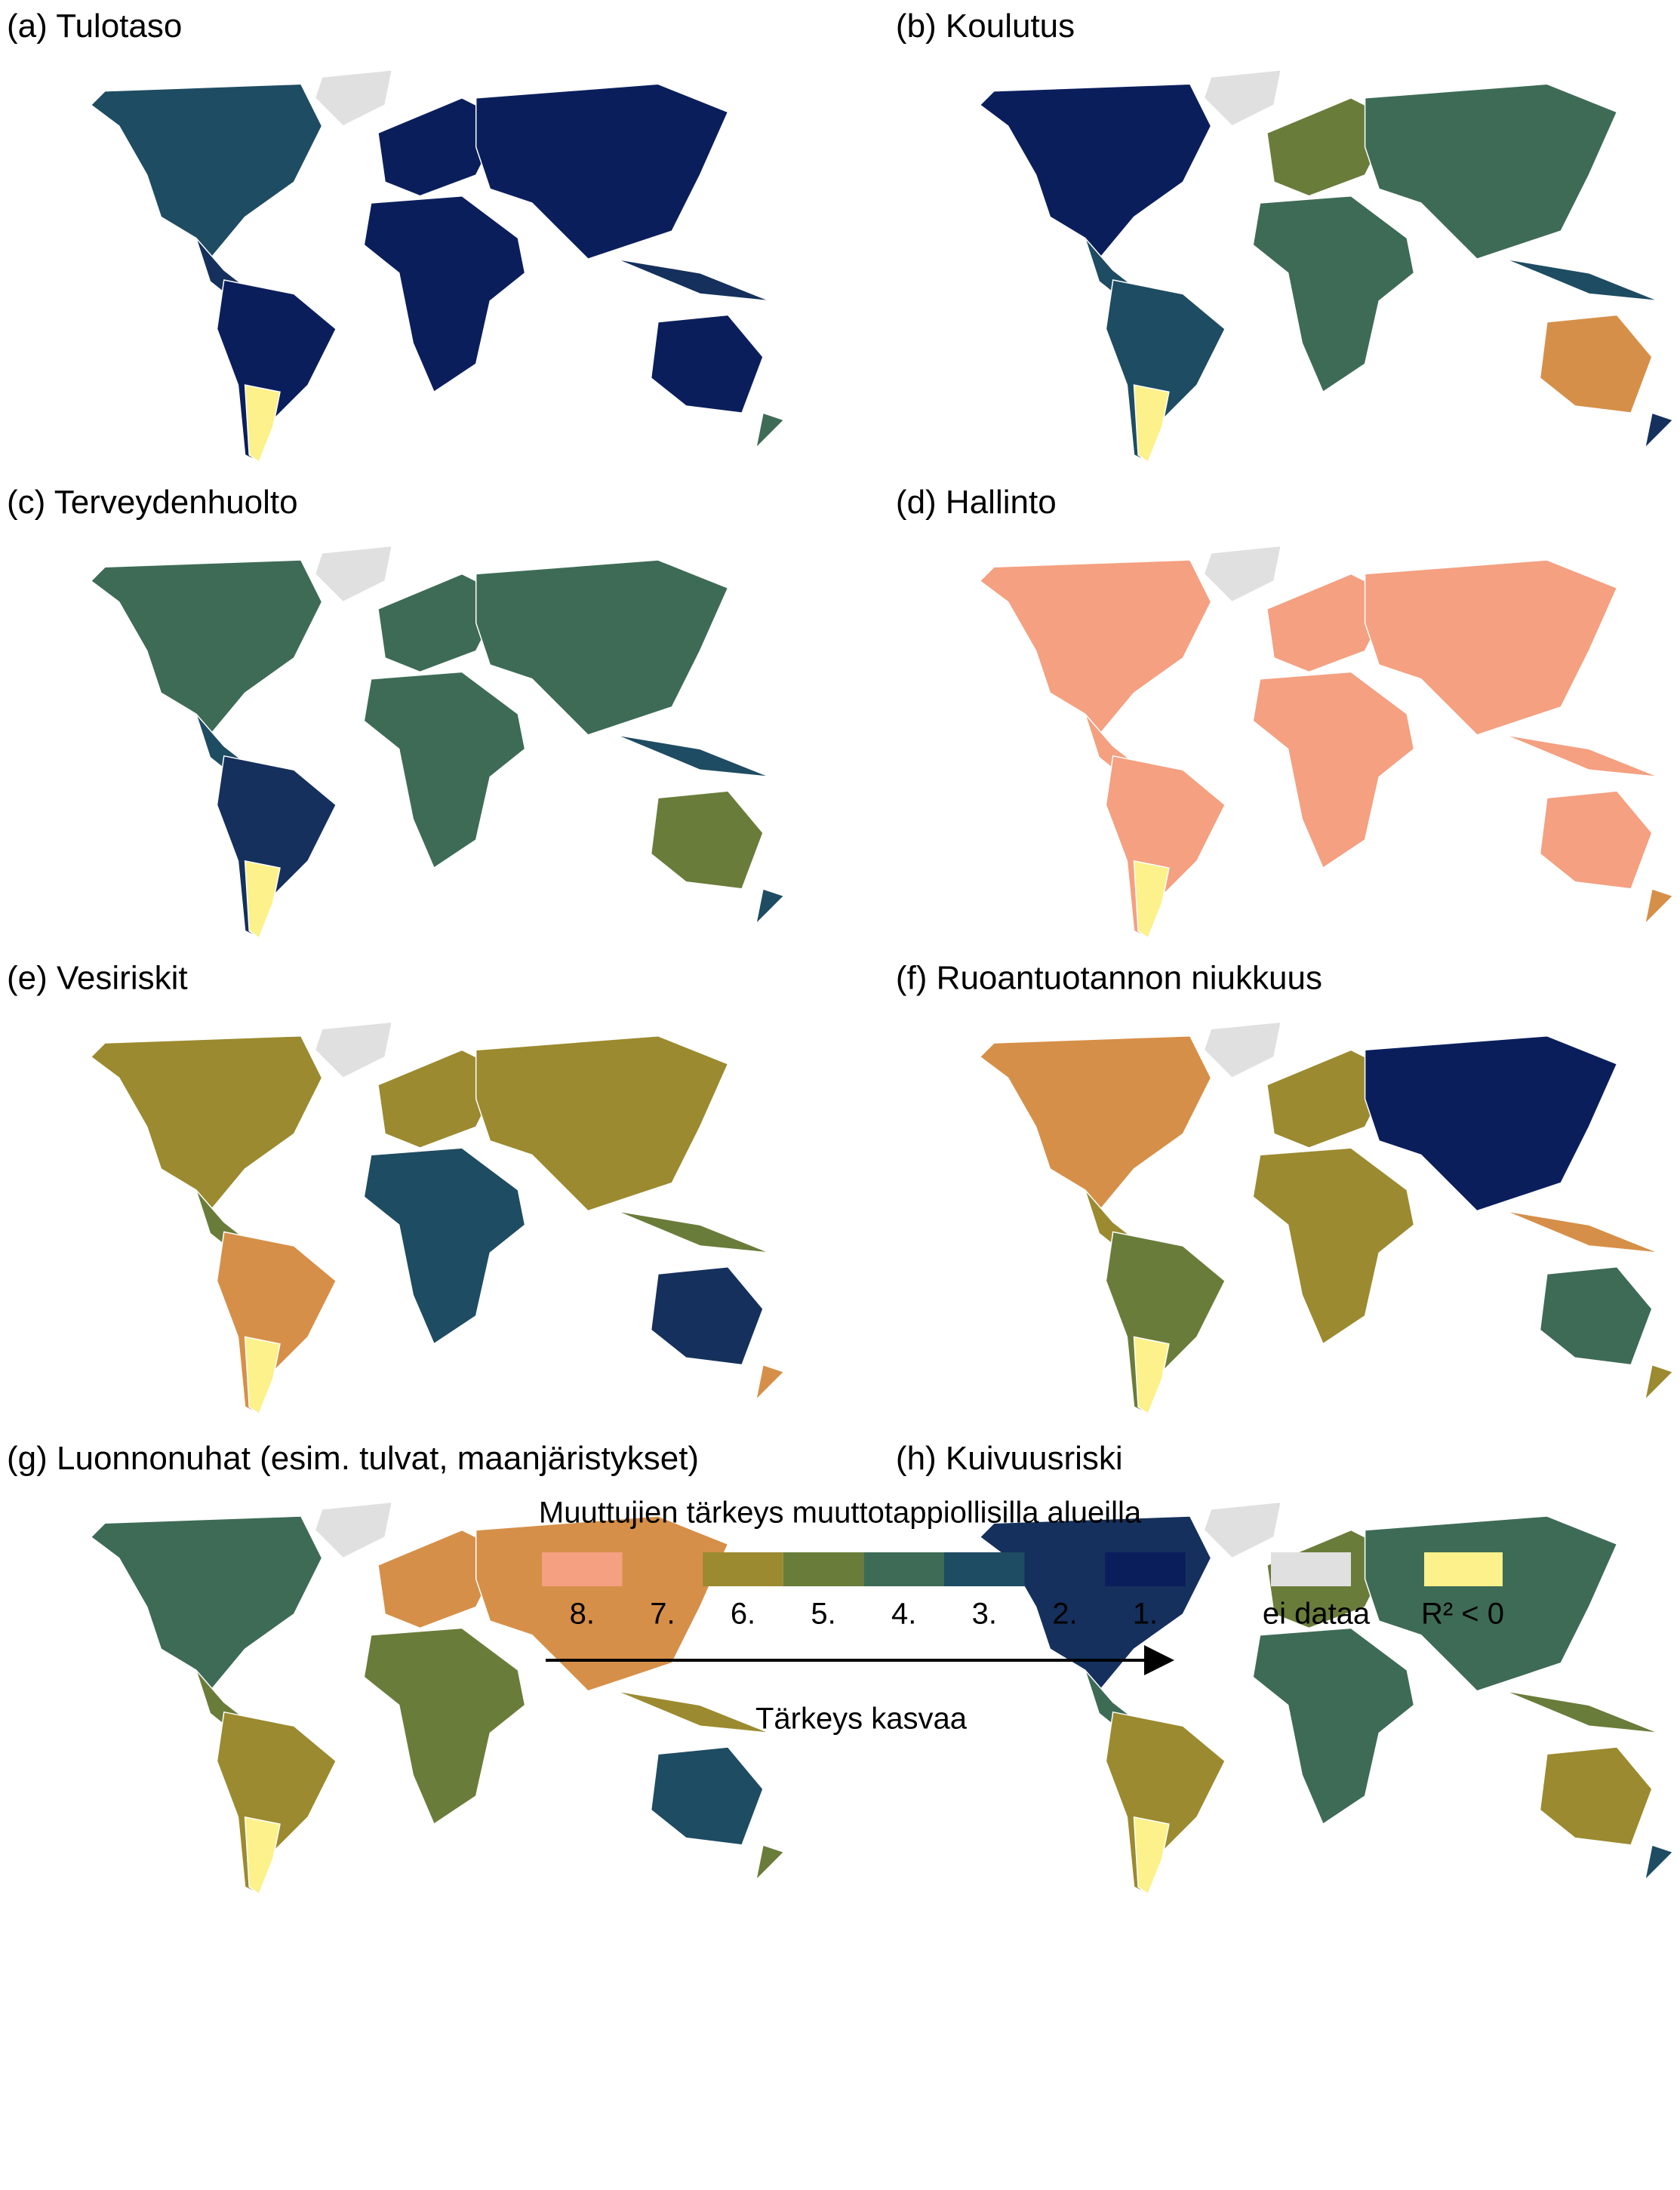 The width and height of the screenshot is (1680, 2190). I want to click on negative-label: R² < 0, so click(1462, 1615).